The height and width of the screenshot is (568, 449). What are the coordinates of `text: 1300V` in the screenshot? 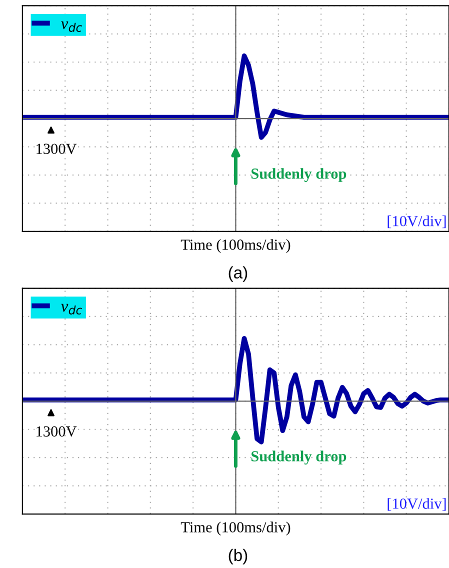 It's located at (56, 149).